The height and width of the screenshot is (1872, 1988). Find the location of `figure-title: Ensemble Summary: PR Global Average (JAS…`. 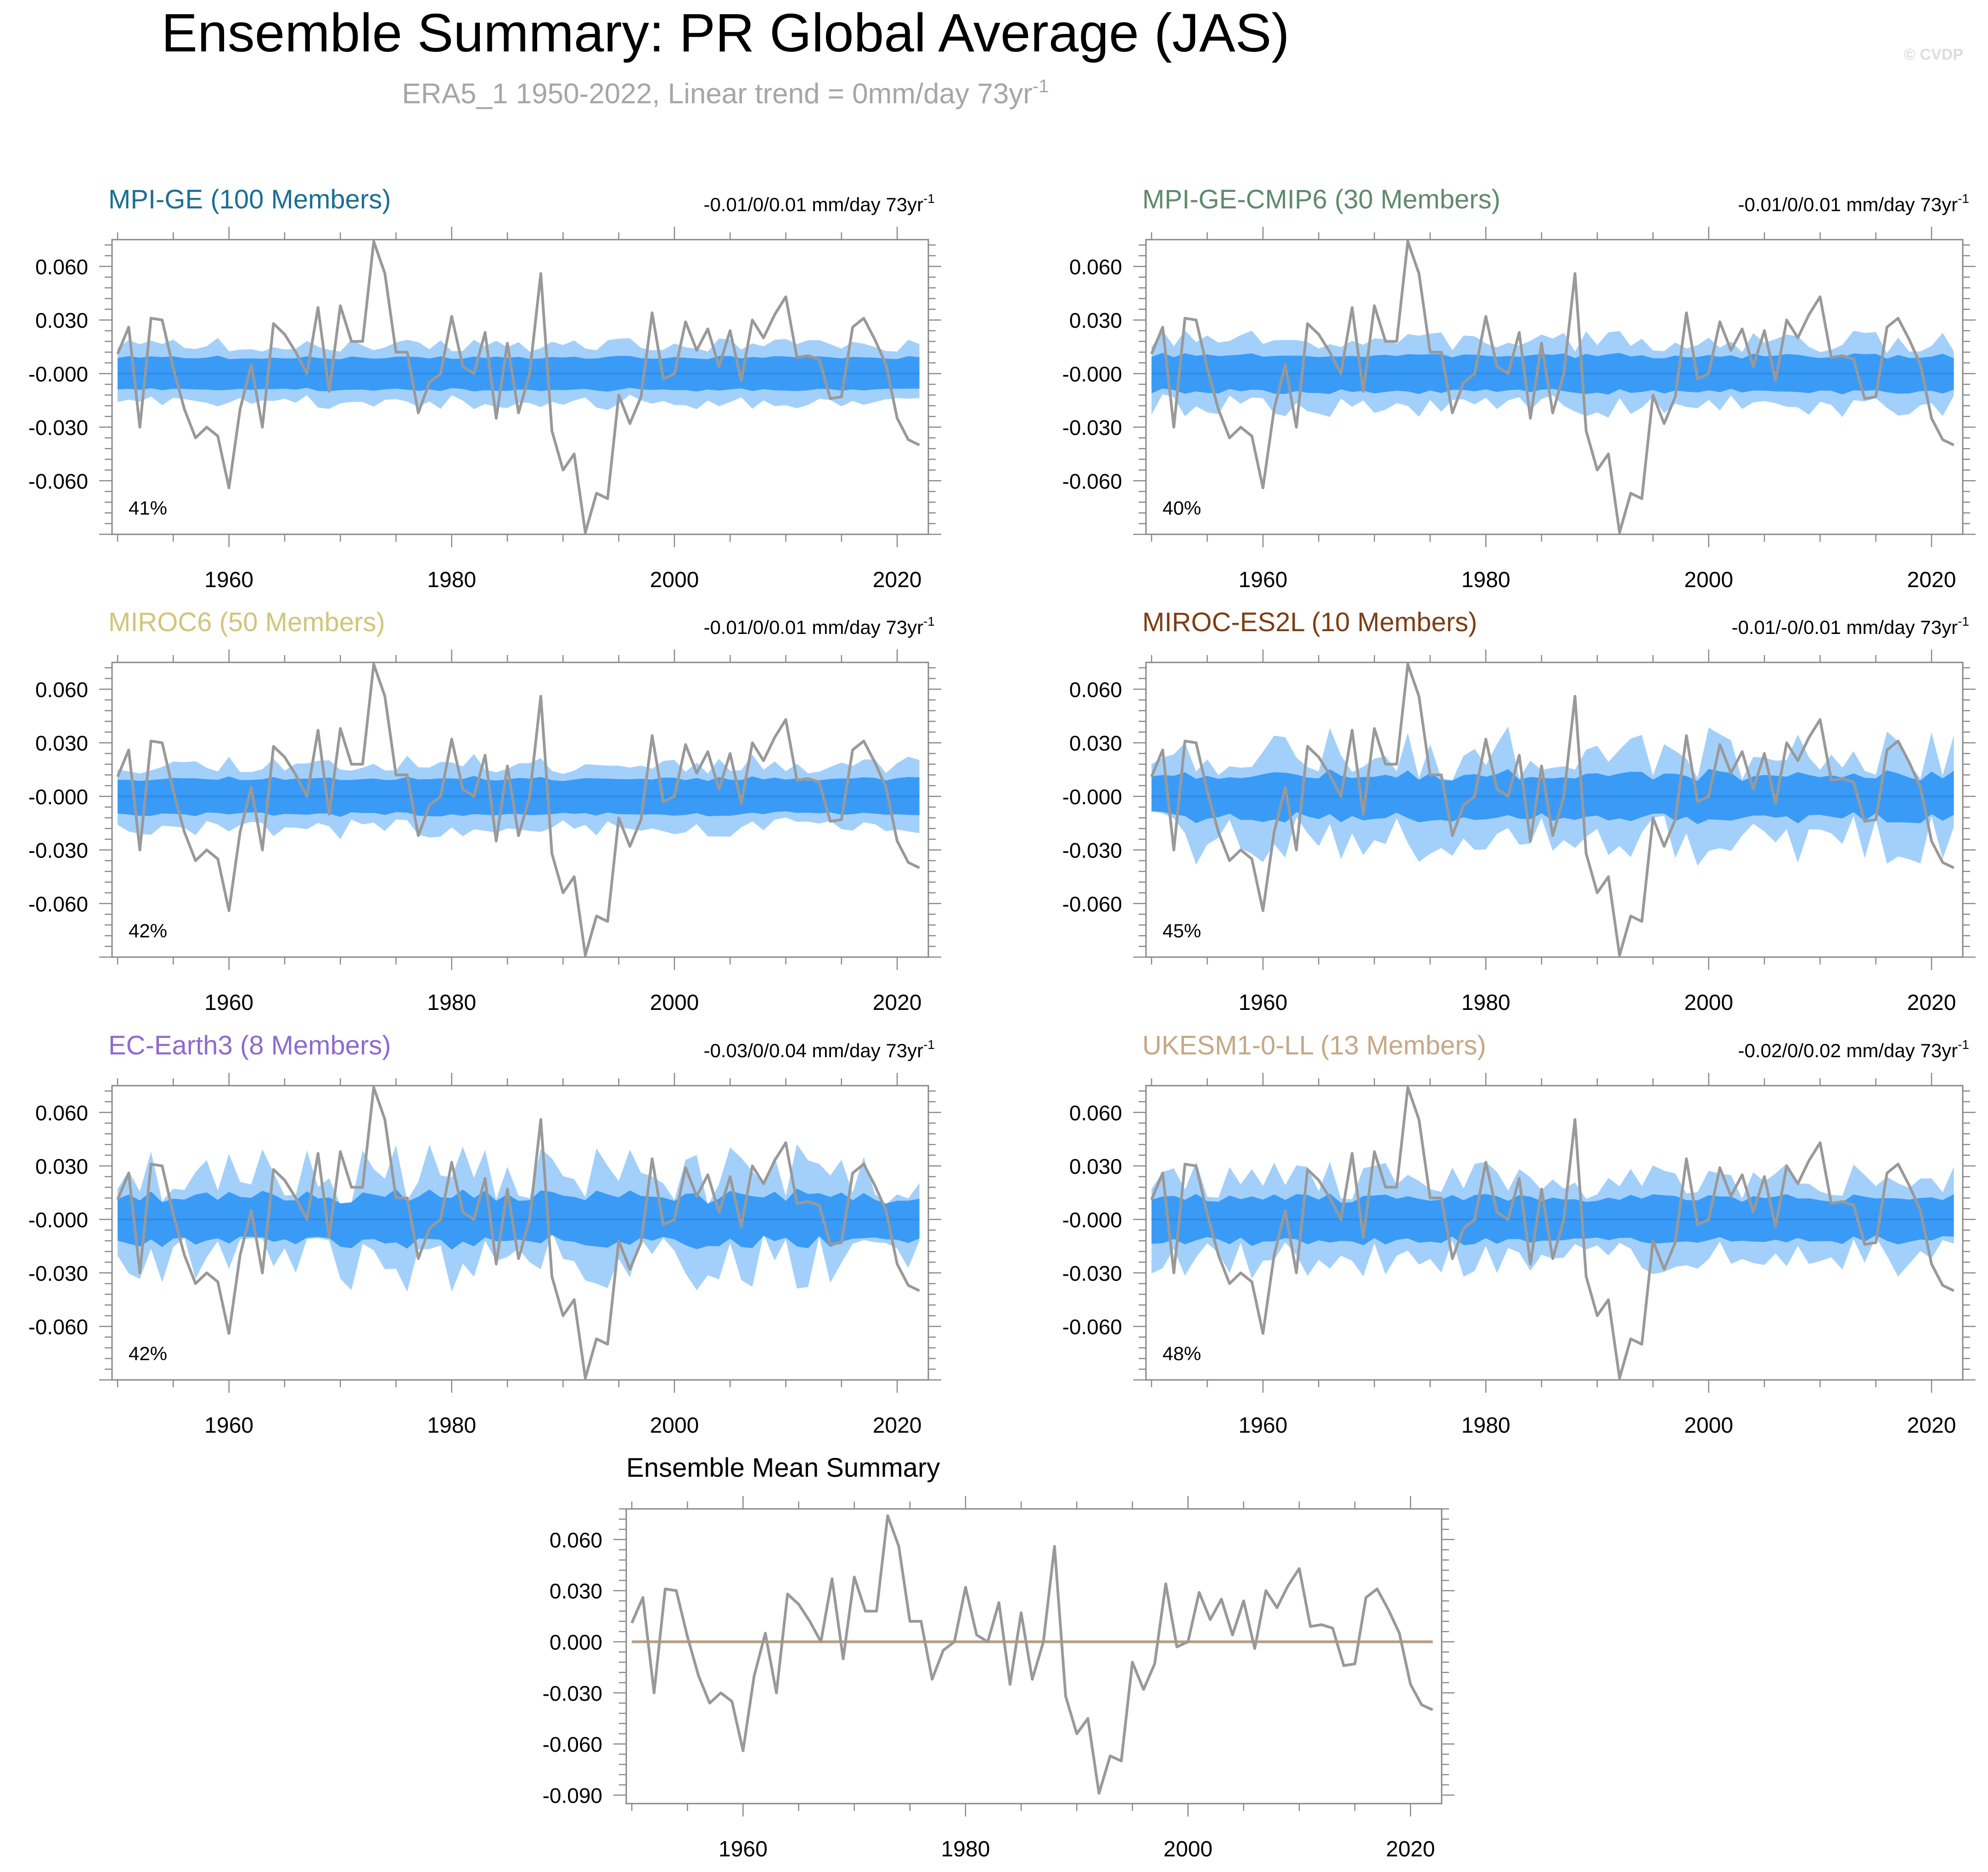

figure-title: Ensemble Summary: PR Global Average (JAS… is located at coordinates (725, 33).